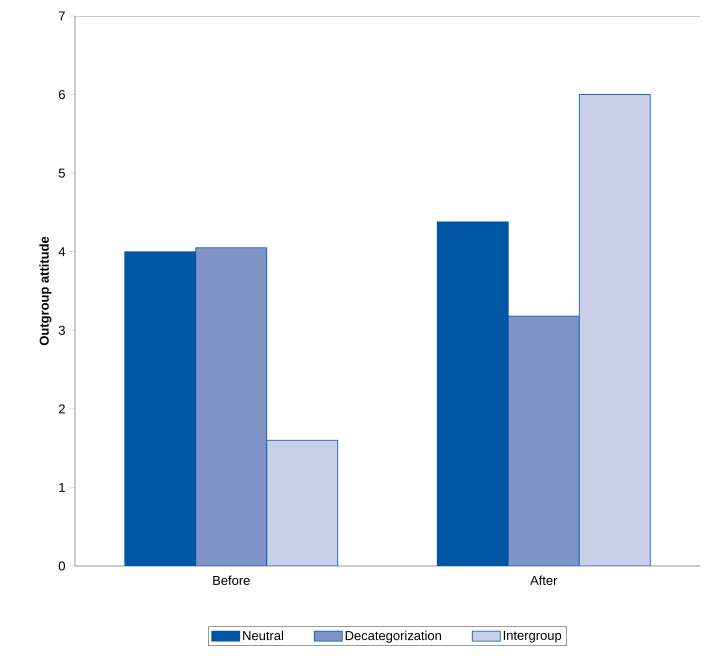 This screenshot has height=667, width=705. I want to click on y-axis-title: Outgroup attitude, so click(45, 291).